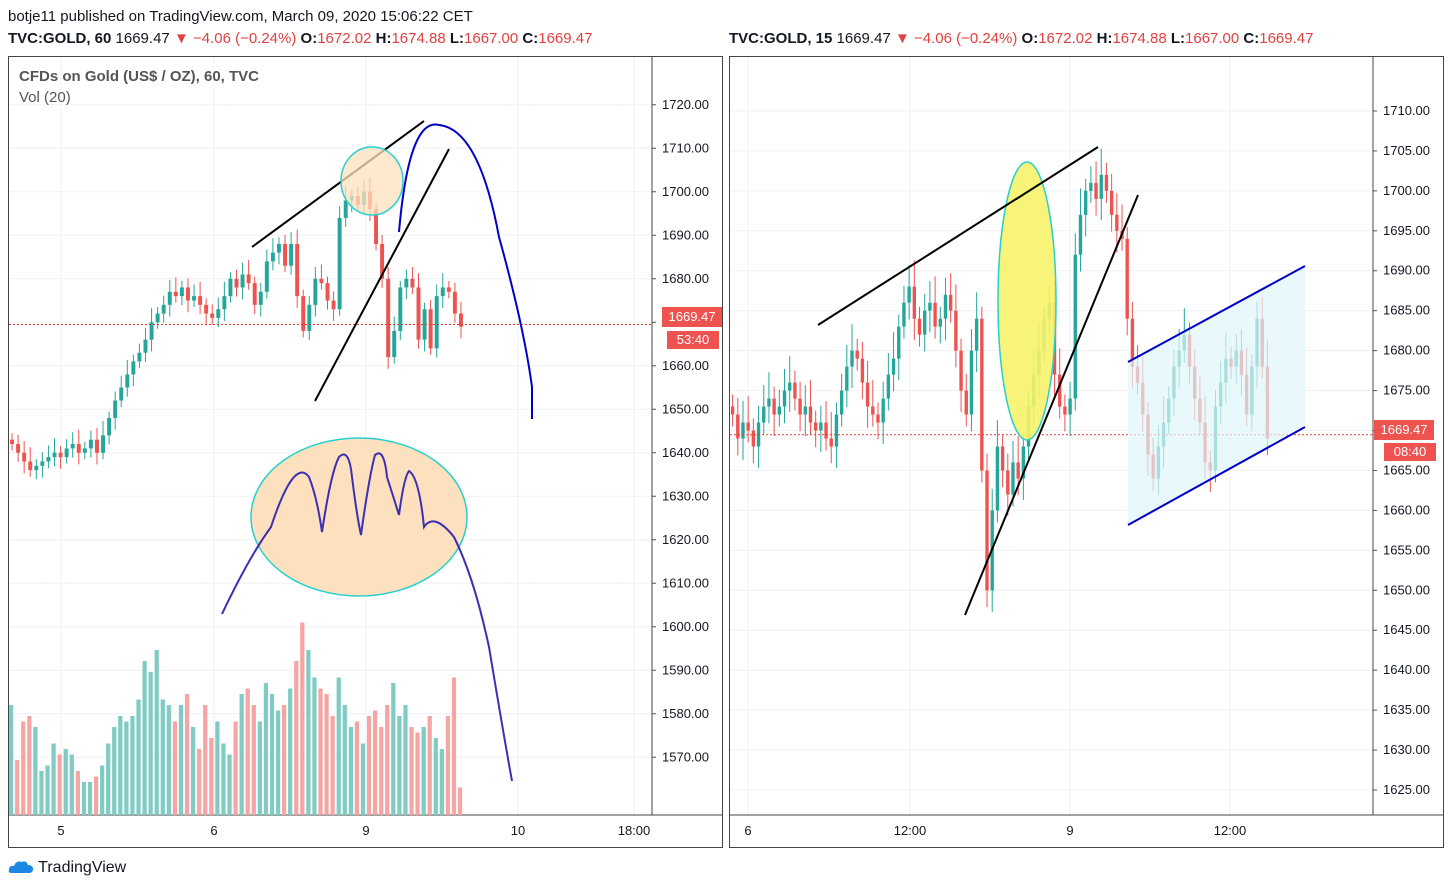 The image size is (1451, 894). I want to click on y-tick-label: 1655.00, so click(1406, 549).